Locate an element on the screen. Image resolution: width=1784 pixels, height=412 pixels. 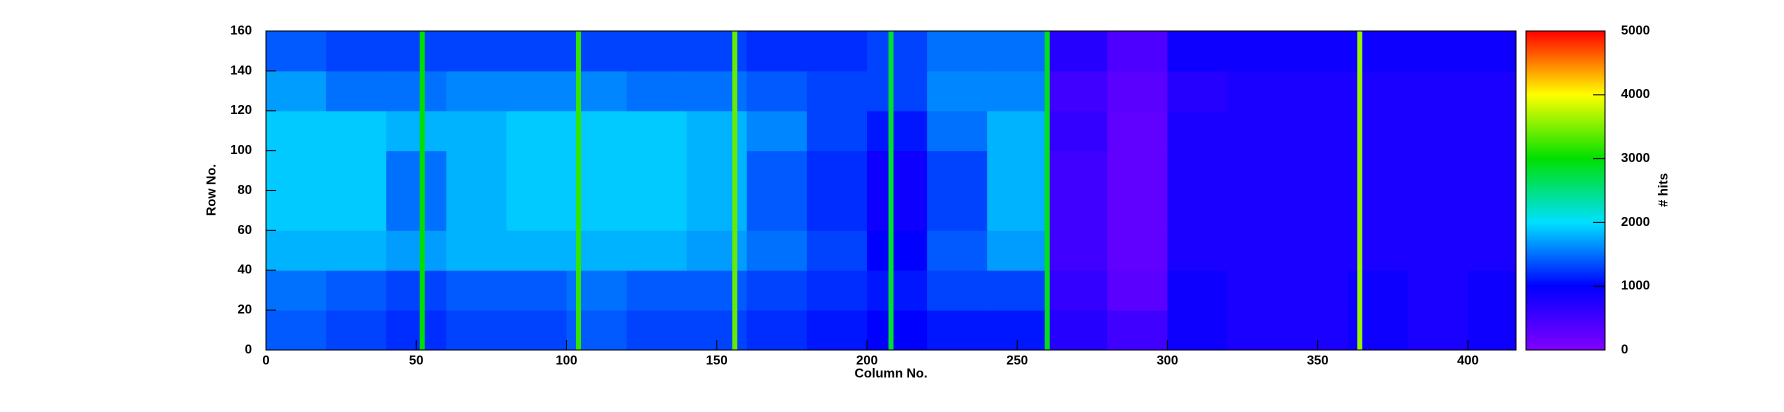
y-tick-label: 20 is located at coordinates (245, 309).